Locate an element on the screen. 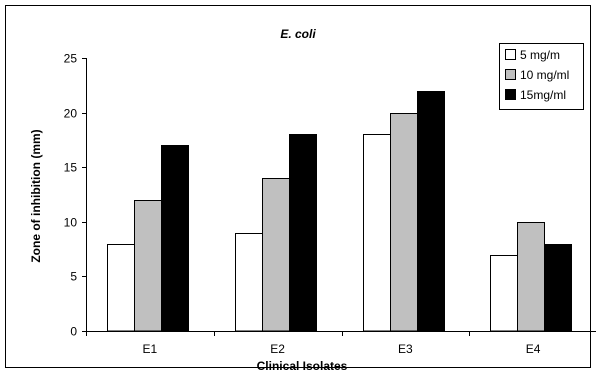 Image resolution: width=596 pixels, height=373 pixels. legend-label: 10 mg/ml is located at coordinates (544, 75).